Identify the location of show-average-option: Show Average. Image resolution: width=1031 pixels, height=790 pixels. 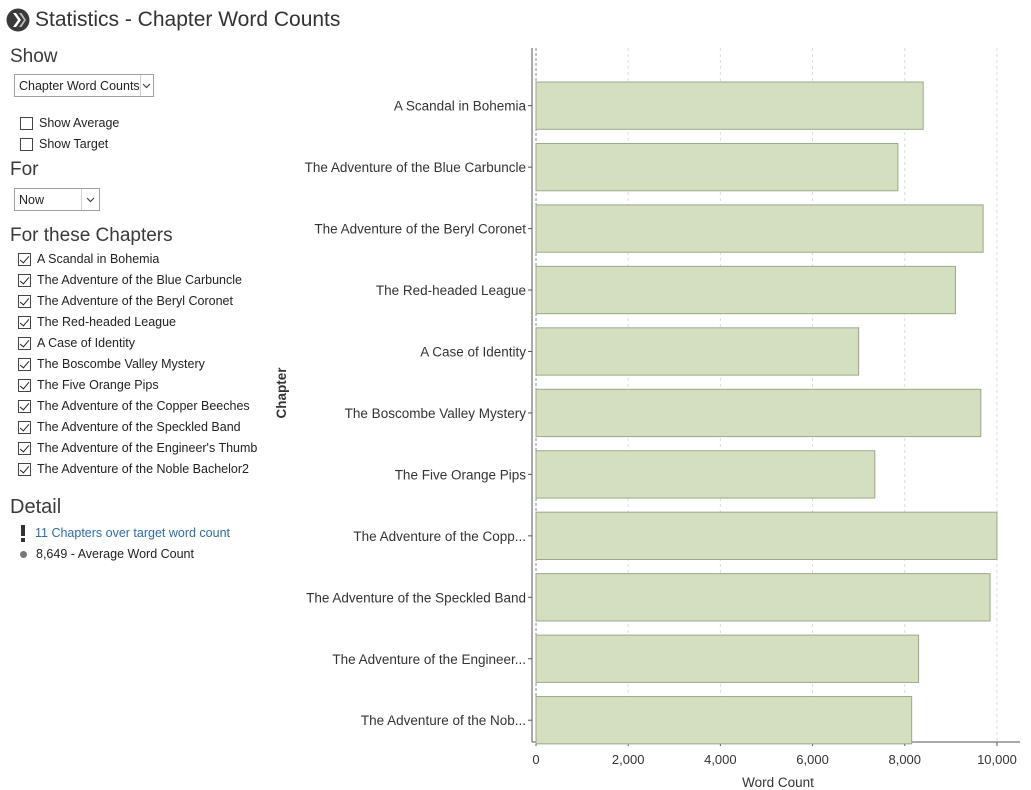
(69, 123).